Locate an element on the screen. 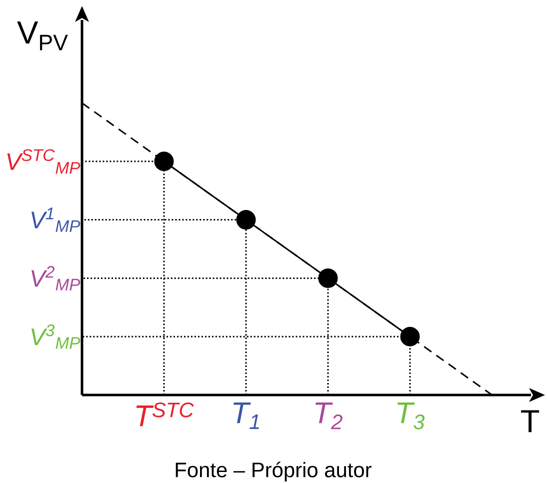 Image resolution: width=547 pixels, height=483 pixels. text: V$^{2}$MP is located at coordinates (56, 278).